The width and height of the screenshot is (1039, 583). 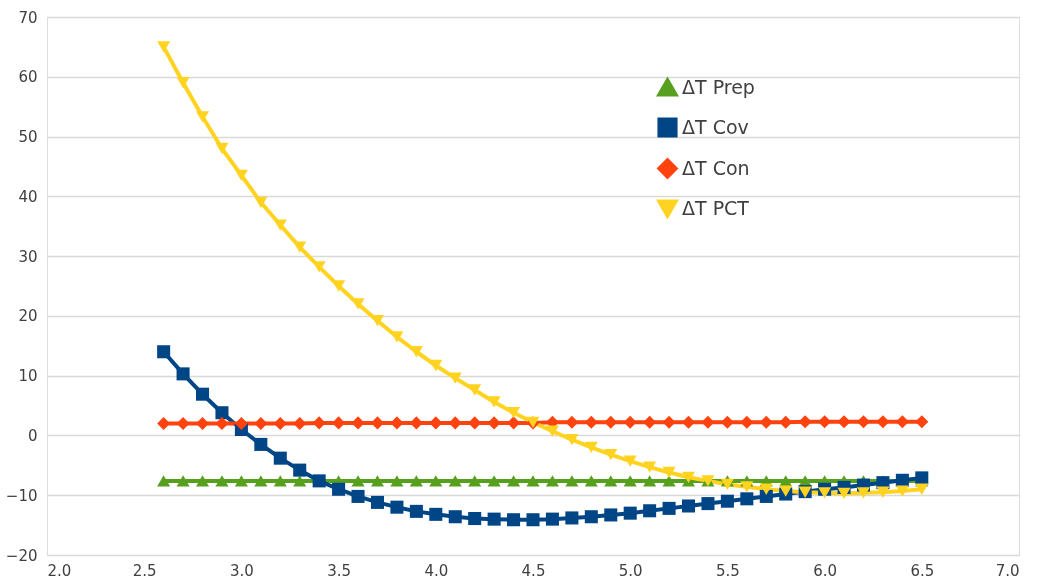 I want to click on x-tick-label: 2.0, so click(x=59, y=570).